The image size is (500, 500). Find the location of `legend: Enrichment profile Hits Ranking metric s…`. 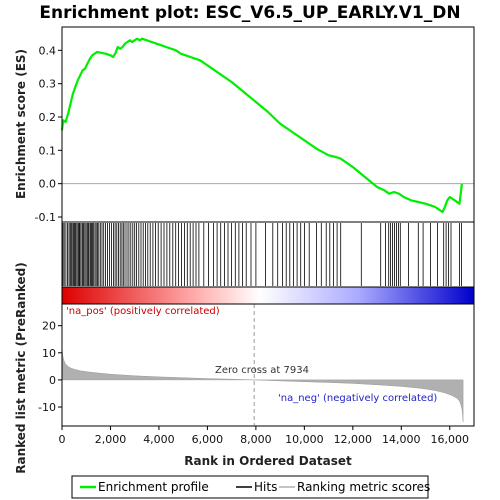

legend: Enrichment profile Hits Ranking metric s… is located at coordinates (250, 487).